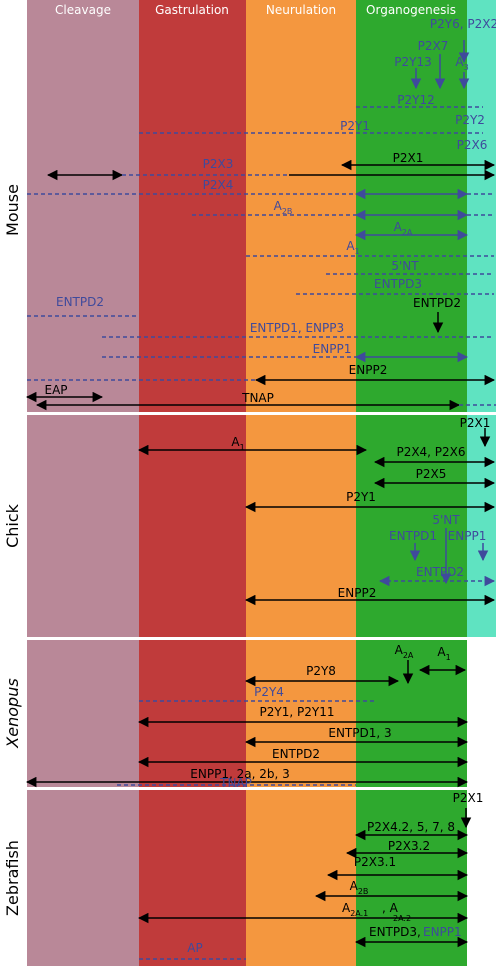  I want to click on species-label-chick: Chick, so click(12, 525).